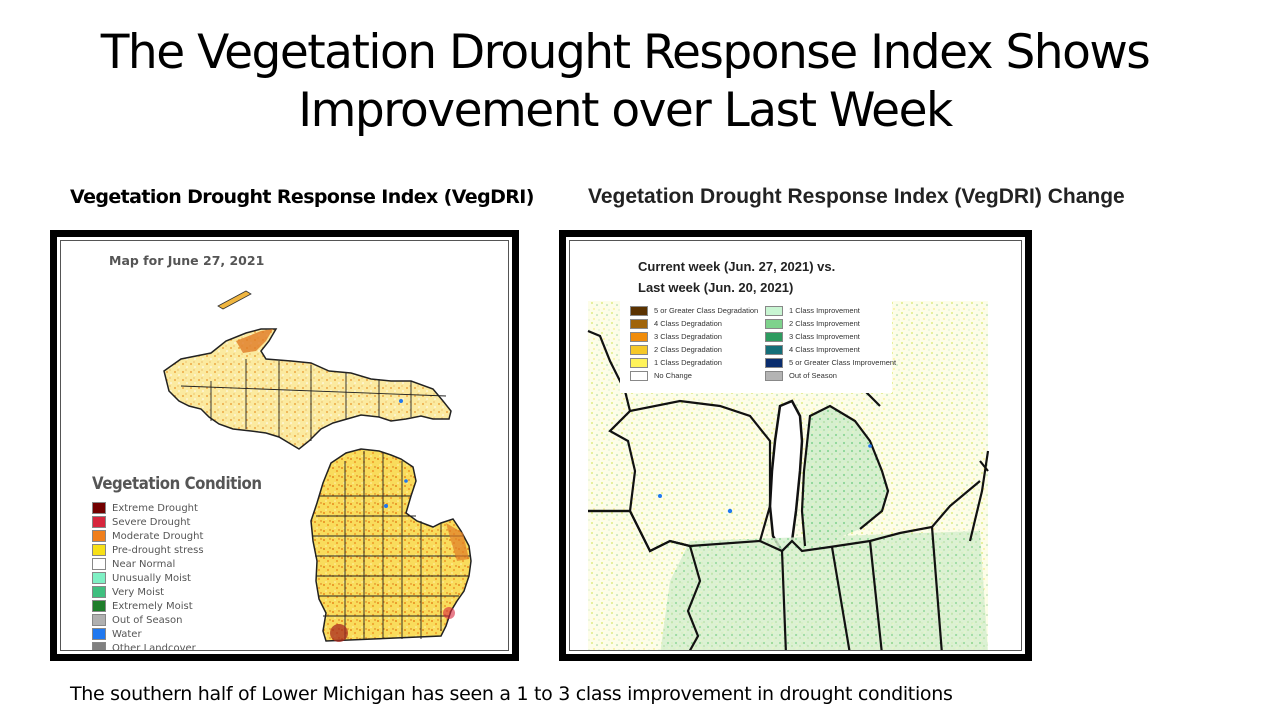  Describe the element at coordinates (144, 564) in the screenshot. I see `legend-label: Near Normal` at that location.